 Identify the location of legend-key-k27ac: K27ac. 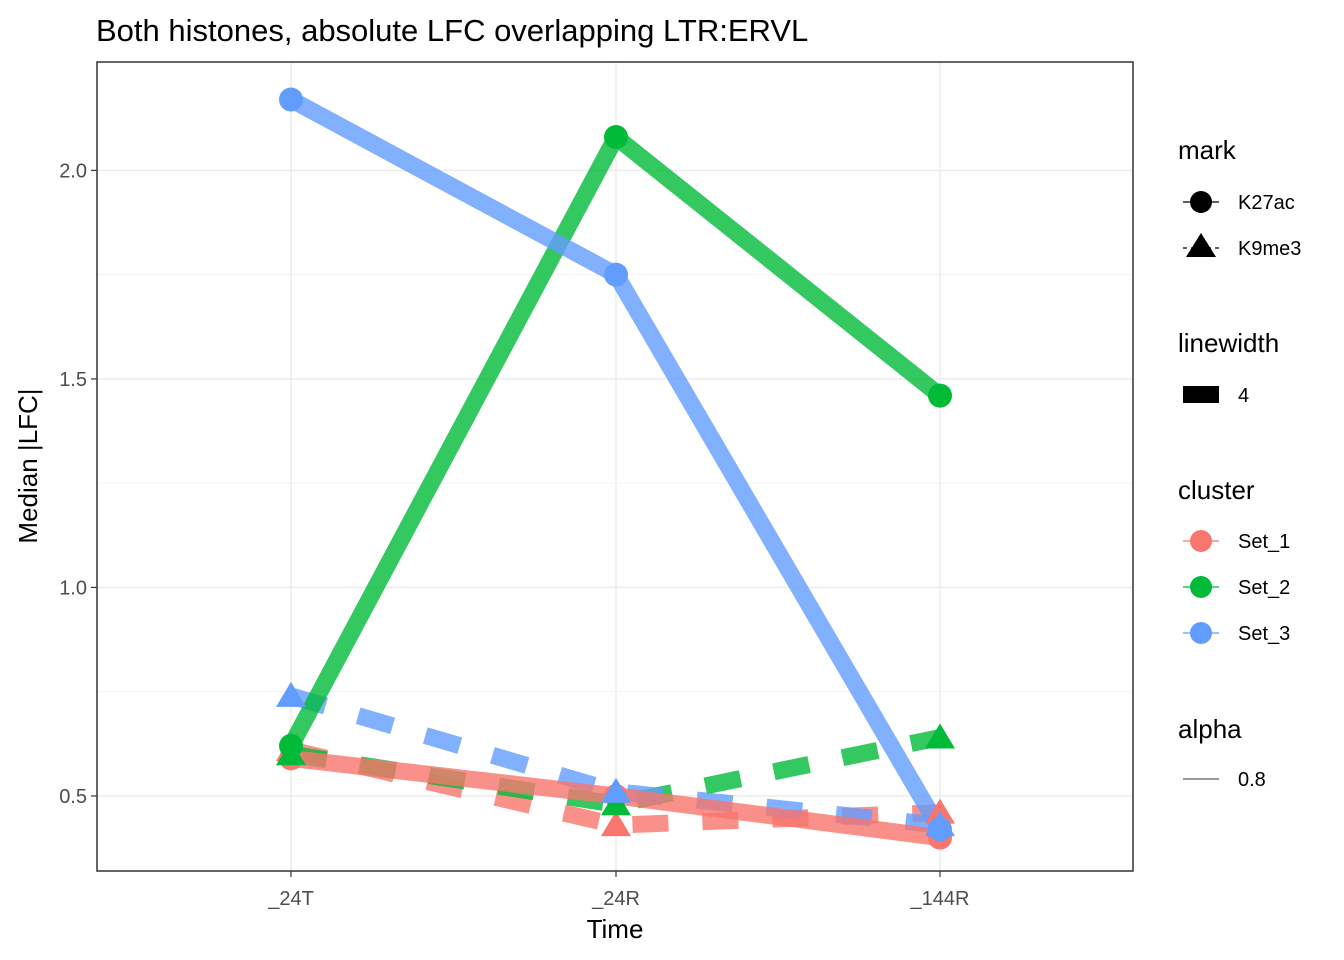
(1239, 202).